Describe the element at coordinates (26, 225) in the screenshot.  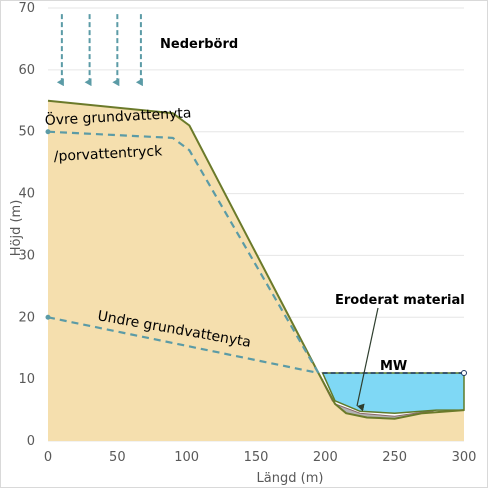
I see `y-axis-ticks: 0 10 20 30 40 50 60 70` at that location.